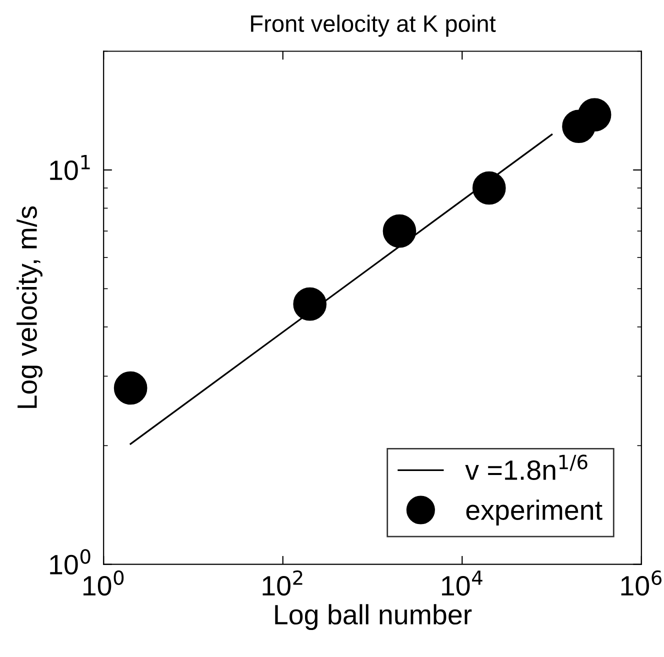 Image resolution: width=664 pixels, height=657 pixels. Describe the element at coordinates (103, 583) in the screenshot. I see `x-tick-label: 10$^{0}$` at that location.